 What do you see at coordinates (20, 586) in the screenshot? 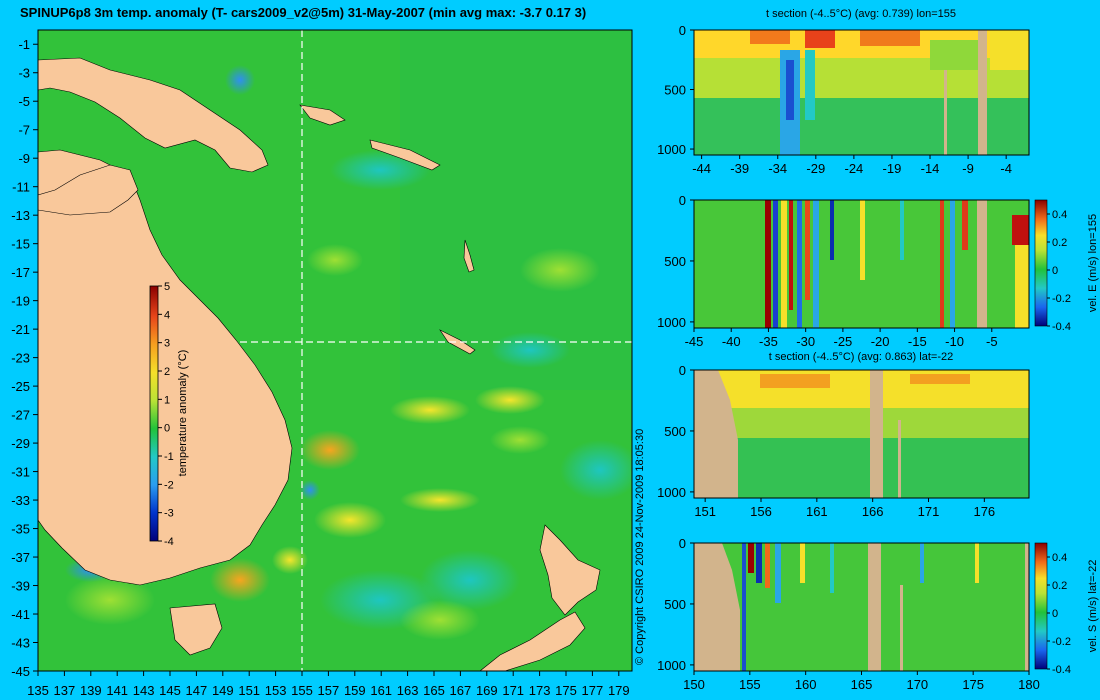
I see `map-y-tick-label: -39` at bounding box center [20, 586].